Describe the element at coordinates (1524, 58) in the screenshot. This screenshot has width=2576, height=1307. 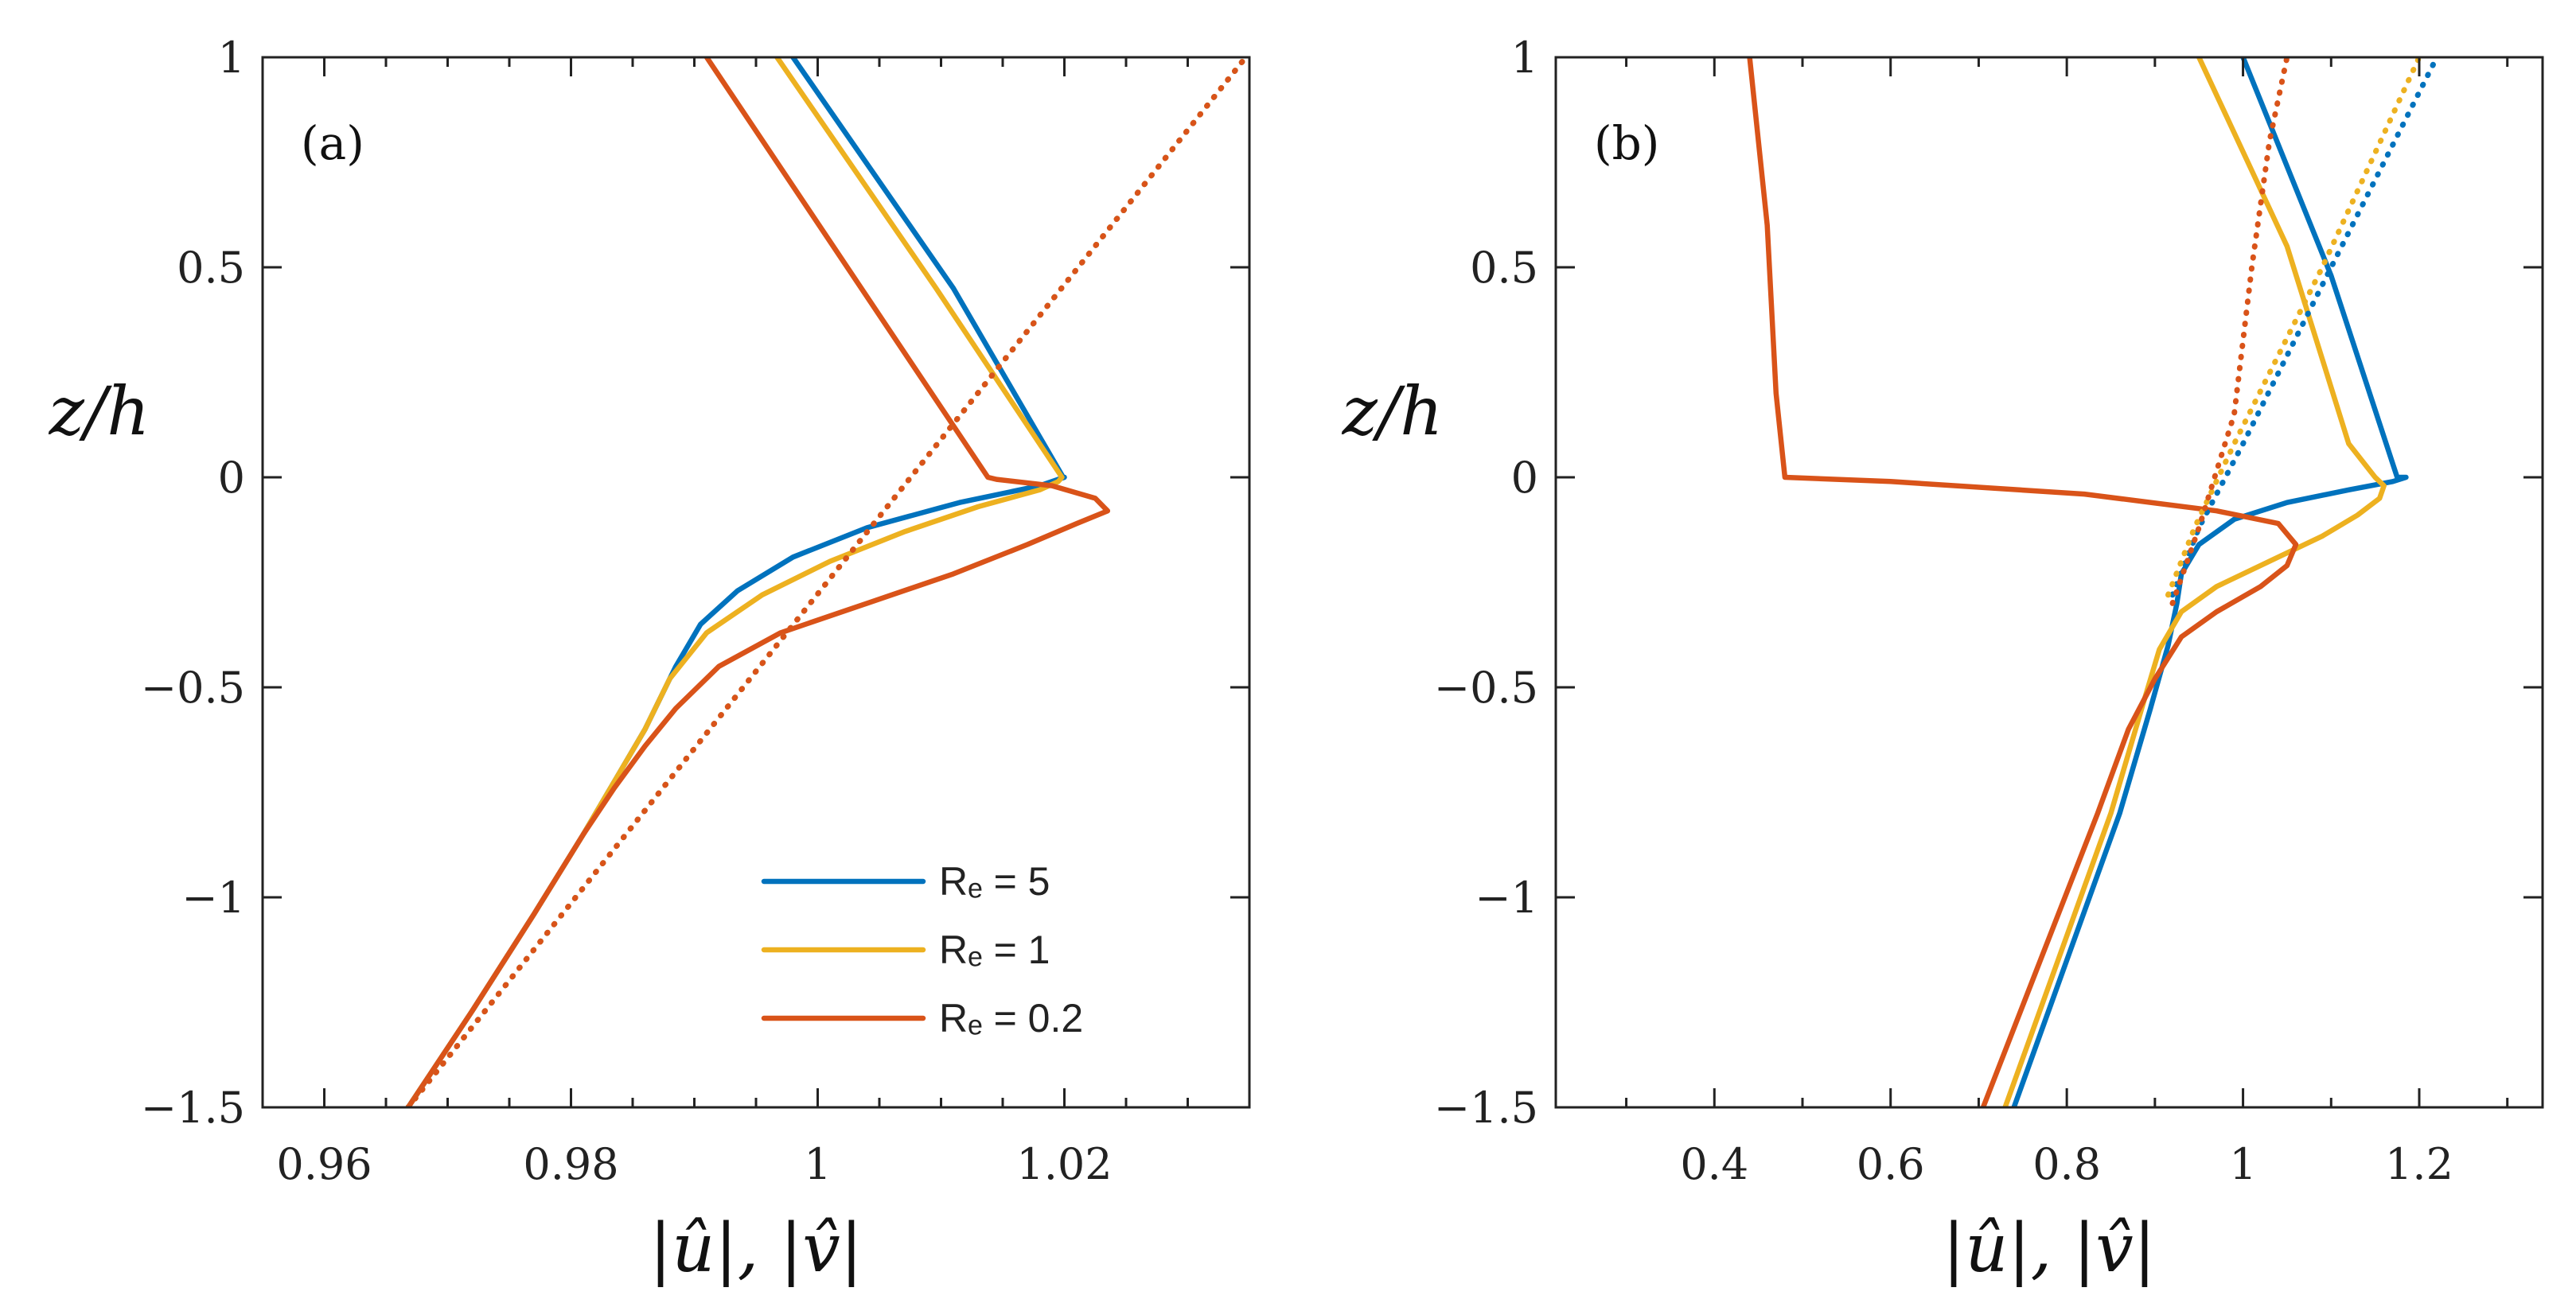
I see `panel-b-ytick-label: 1` at that location.